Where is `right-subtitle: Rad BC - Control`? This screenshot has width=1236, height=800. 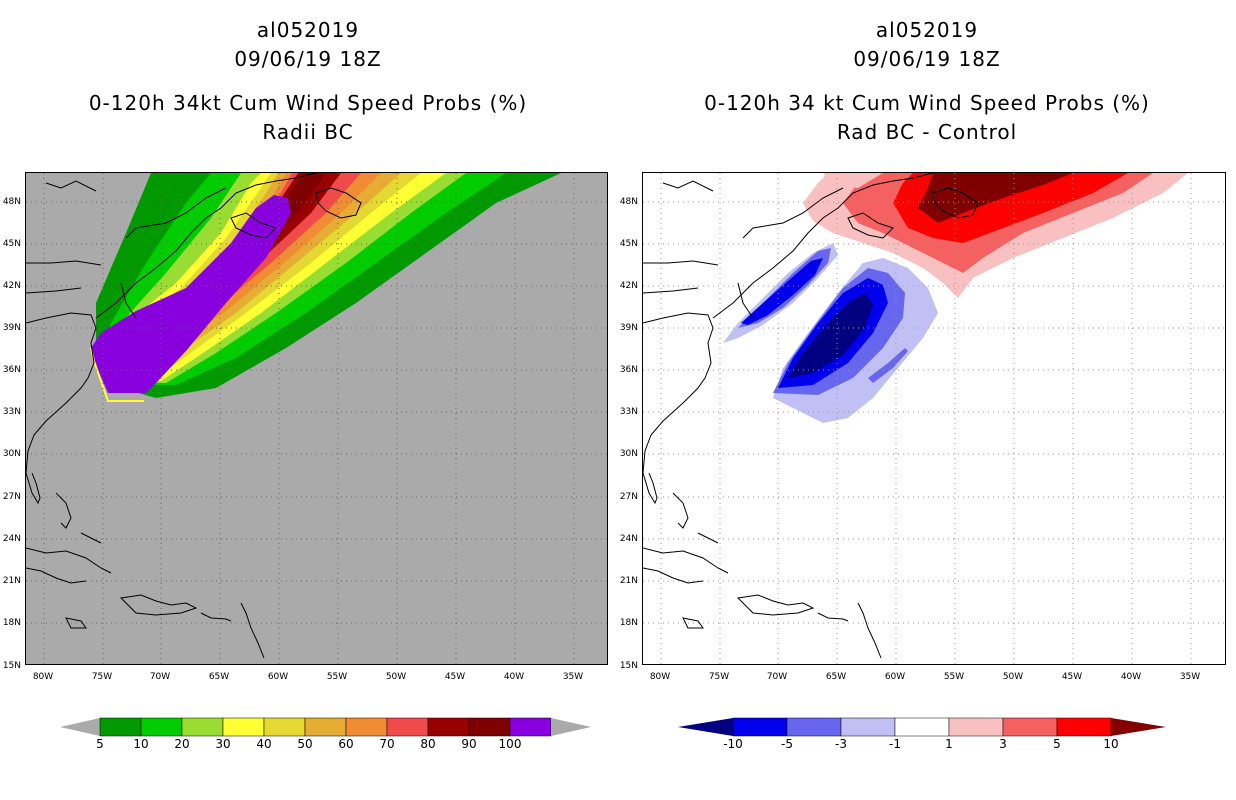 right-subtitle: Rad BC - Control is located at coordinates (927, 132).